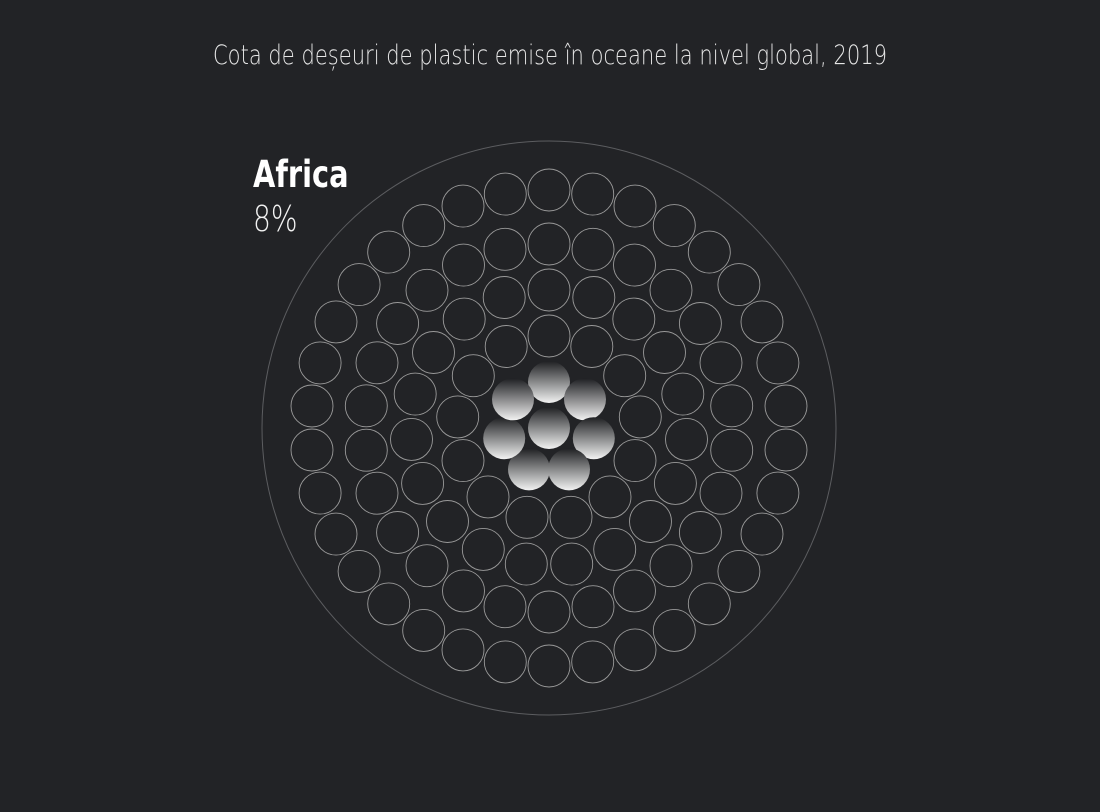 The height and width of the screenshot is (812, 1100). What do you see at coordinates (275, 219) in the screenshot?
I see `region-value: 8%` at bounding box center [275, 219].